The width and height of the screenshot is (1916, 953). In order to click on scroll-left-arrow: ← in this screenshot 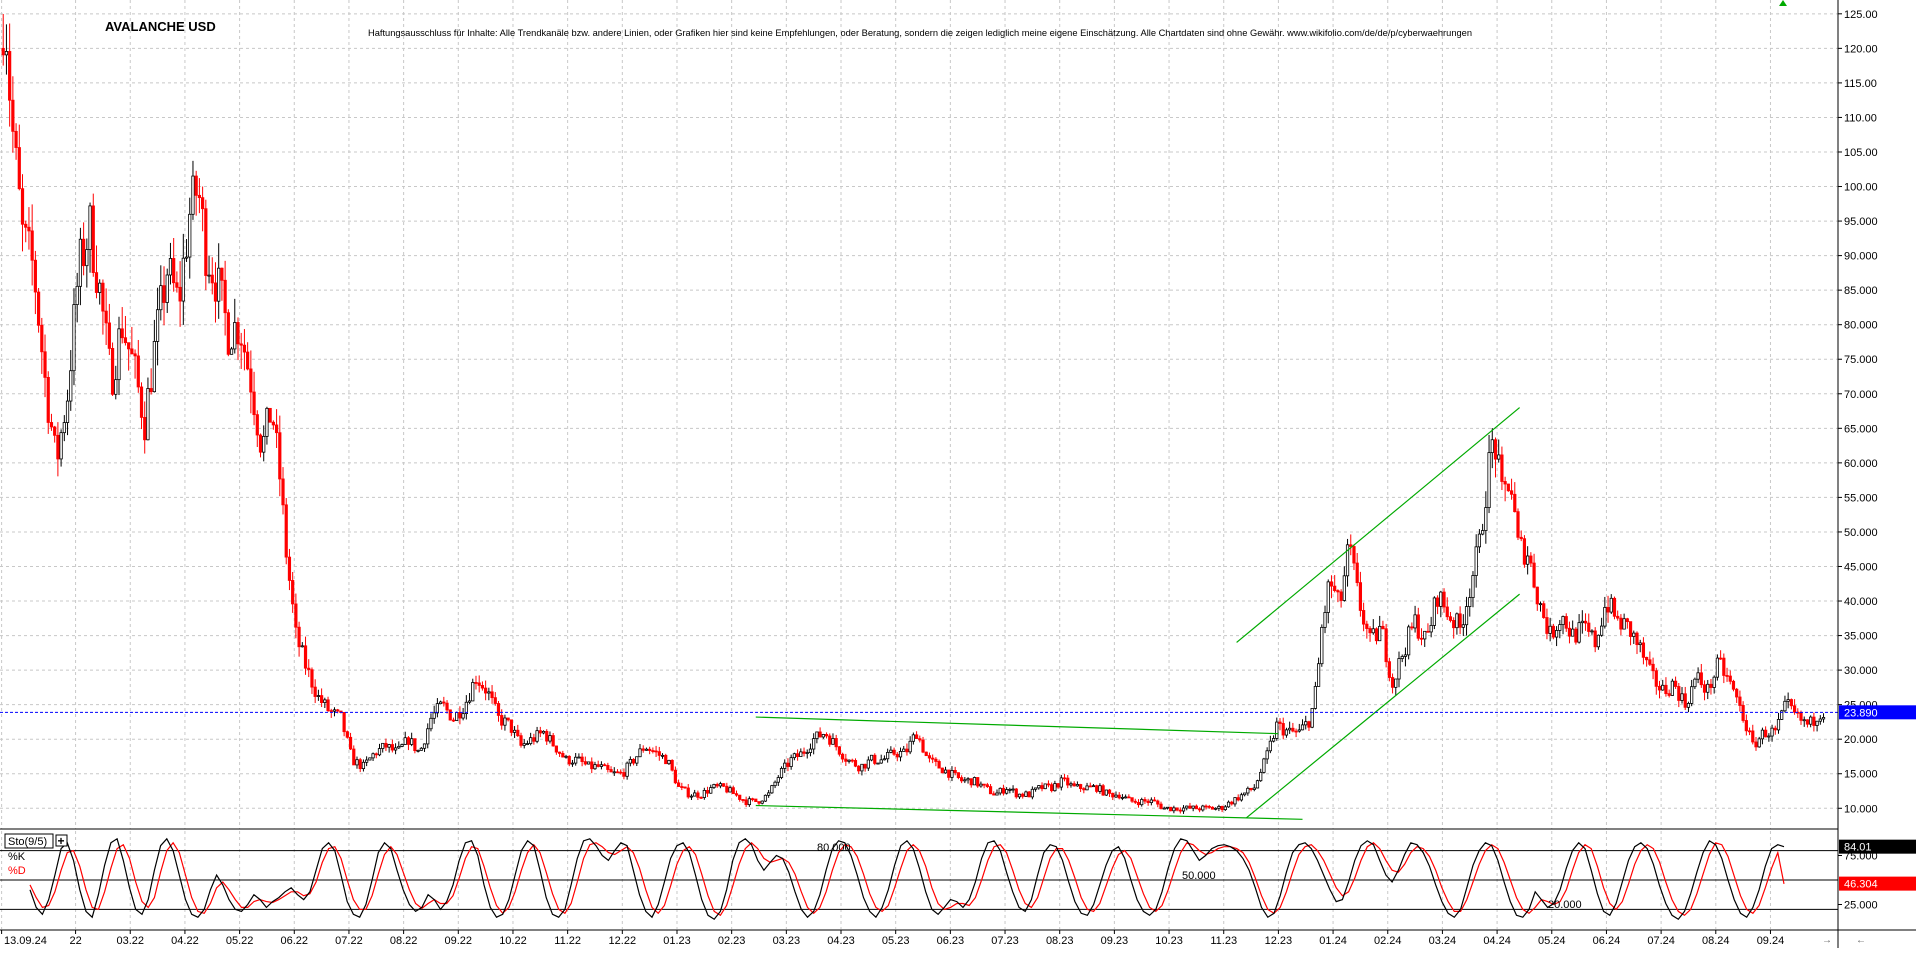, I will do `click(1861, 940)`.